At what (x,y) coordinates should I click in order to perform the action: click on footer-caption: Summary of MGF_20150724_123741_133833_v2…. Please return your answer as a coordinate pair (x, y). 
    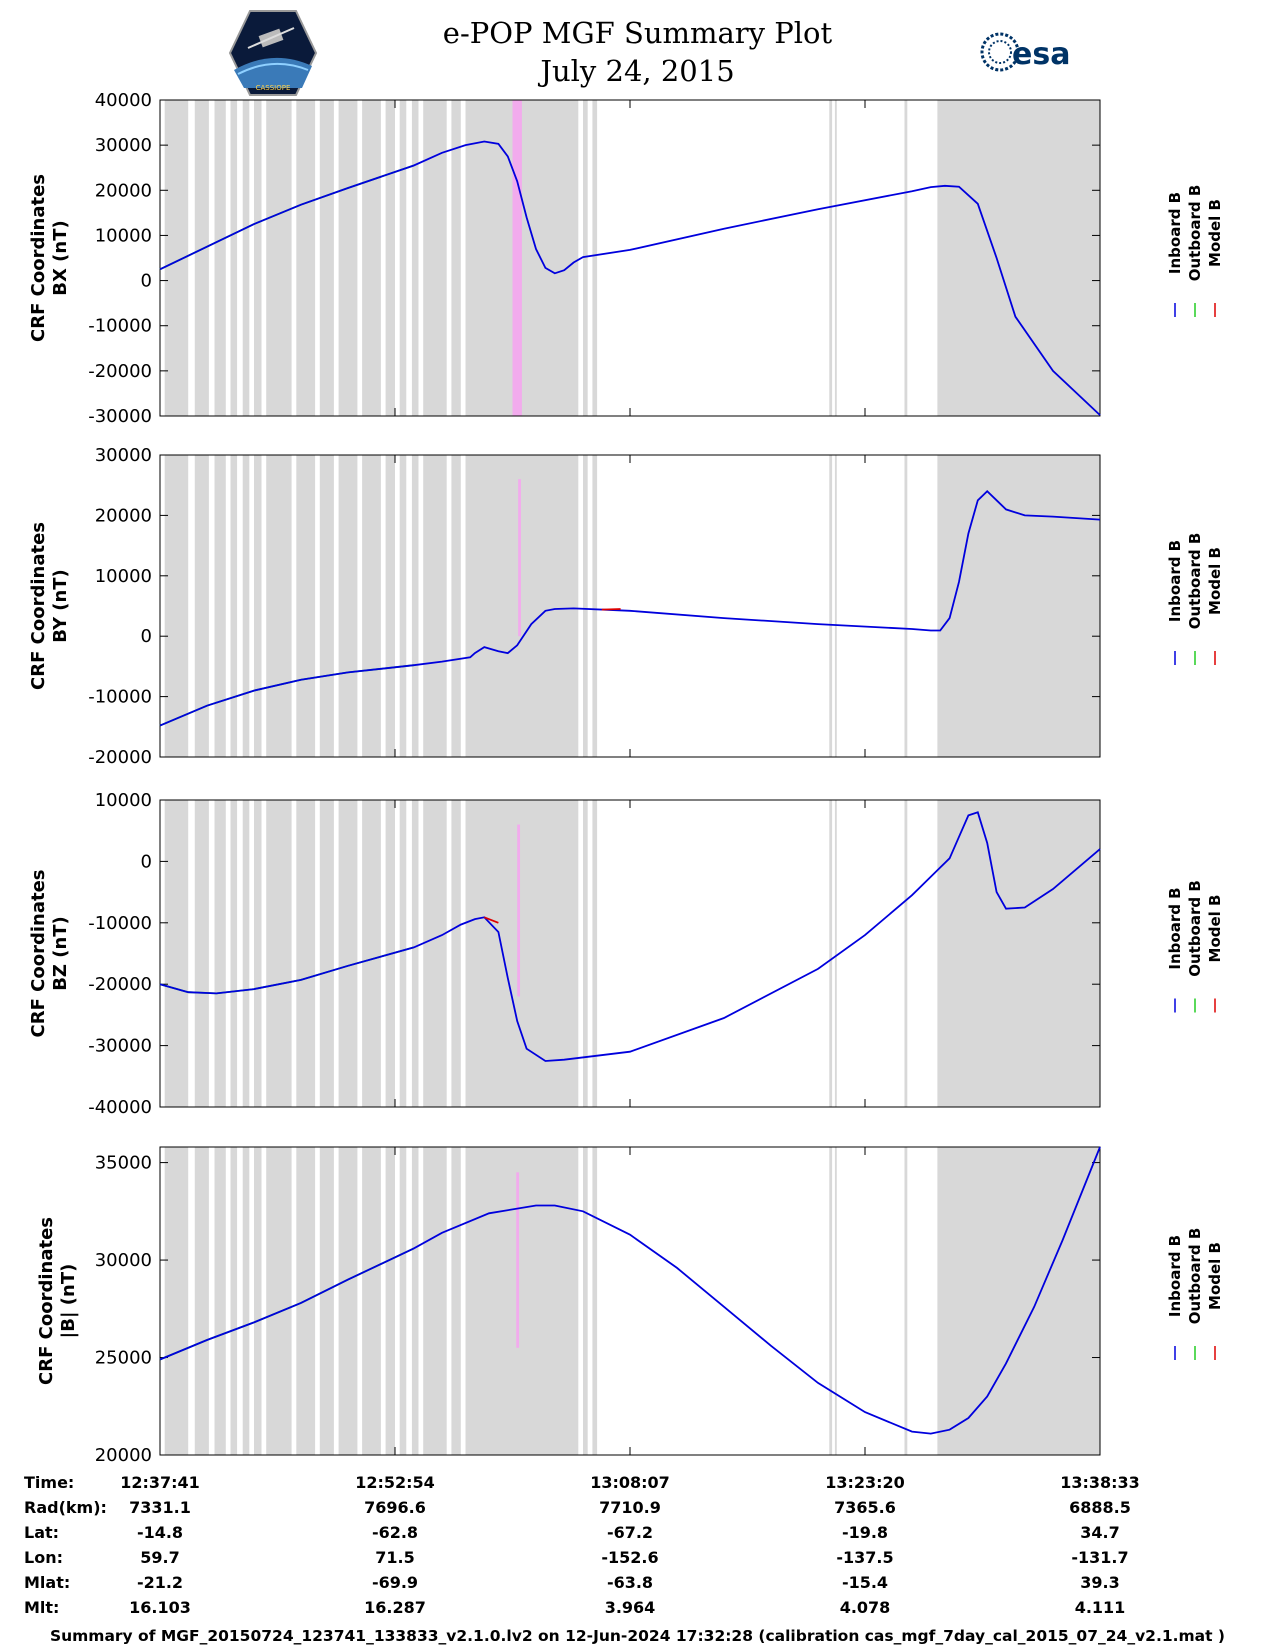
    Looking at the image, I should click on (637, 1636).